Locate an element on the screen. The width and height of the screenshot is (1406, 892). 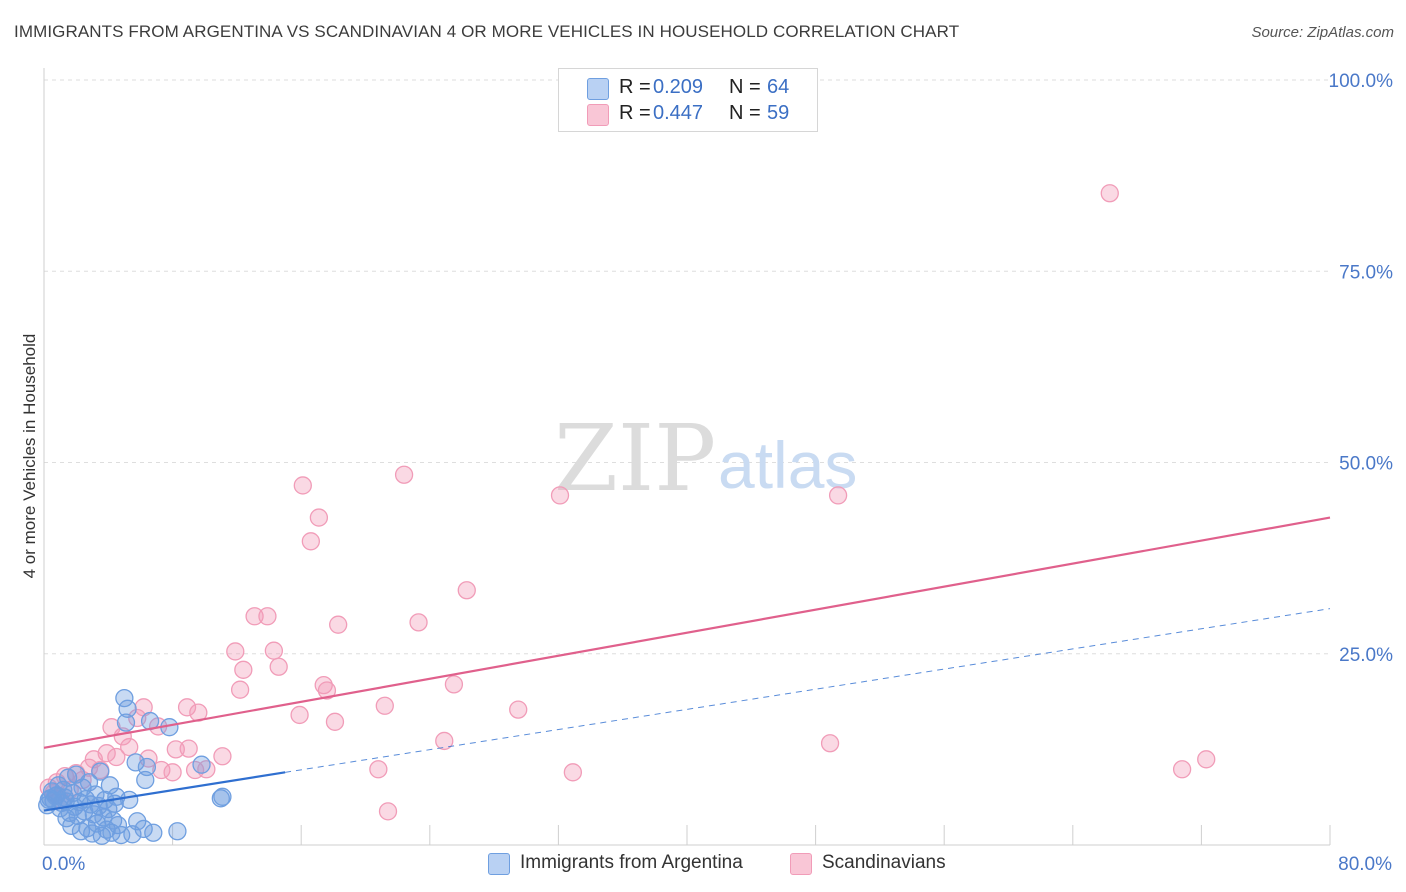
argentina-trend-extension is located at coordinates (808, 690).